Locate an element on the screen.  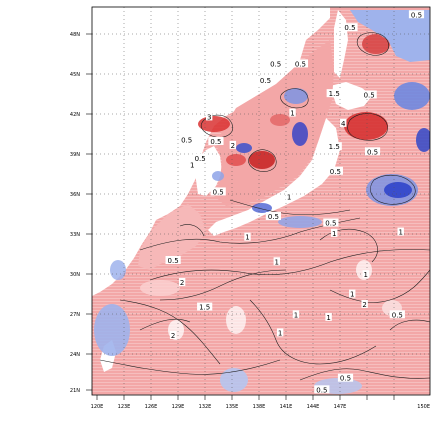
strong-negative-off-honshu is located at coordinates (398, 190).